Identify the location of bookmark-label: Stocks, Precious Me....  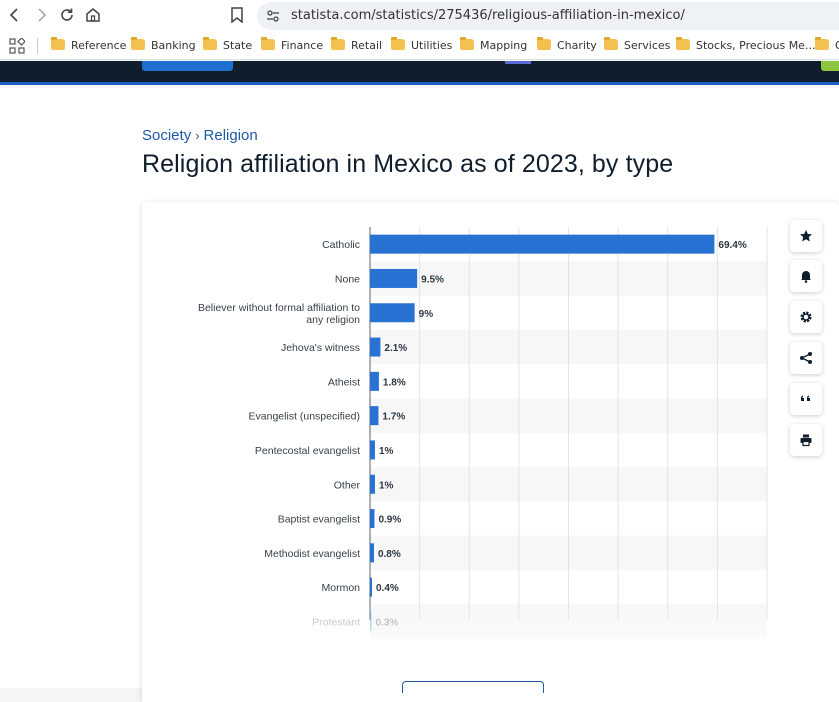
(756, 45).